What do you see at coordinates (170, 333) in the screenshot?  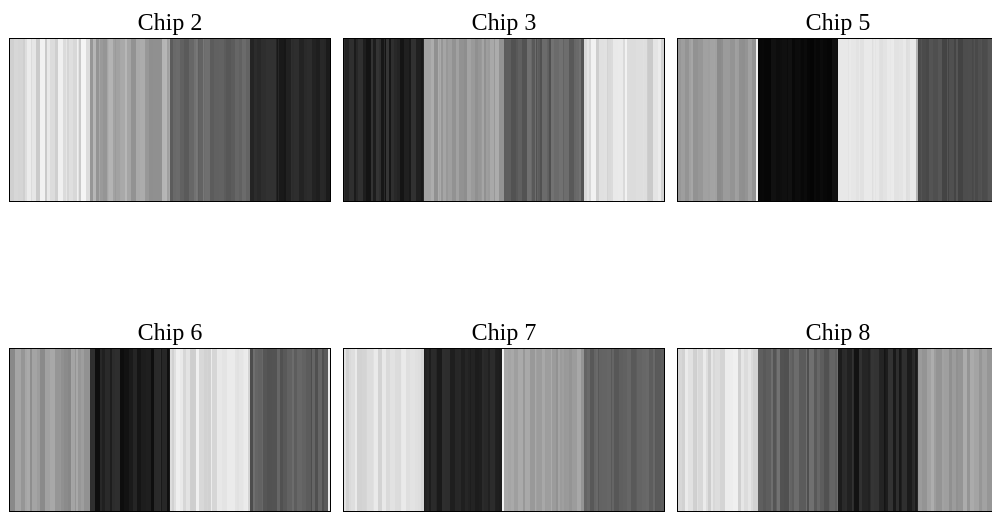 I see `chip-title: Chip 6` at bounding box center [170, 333].